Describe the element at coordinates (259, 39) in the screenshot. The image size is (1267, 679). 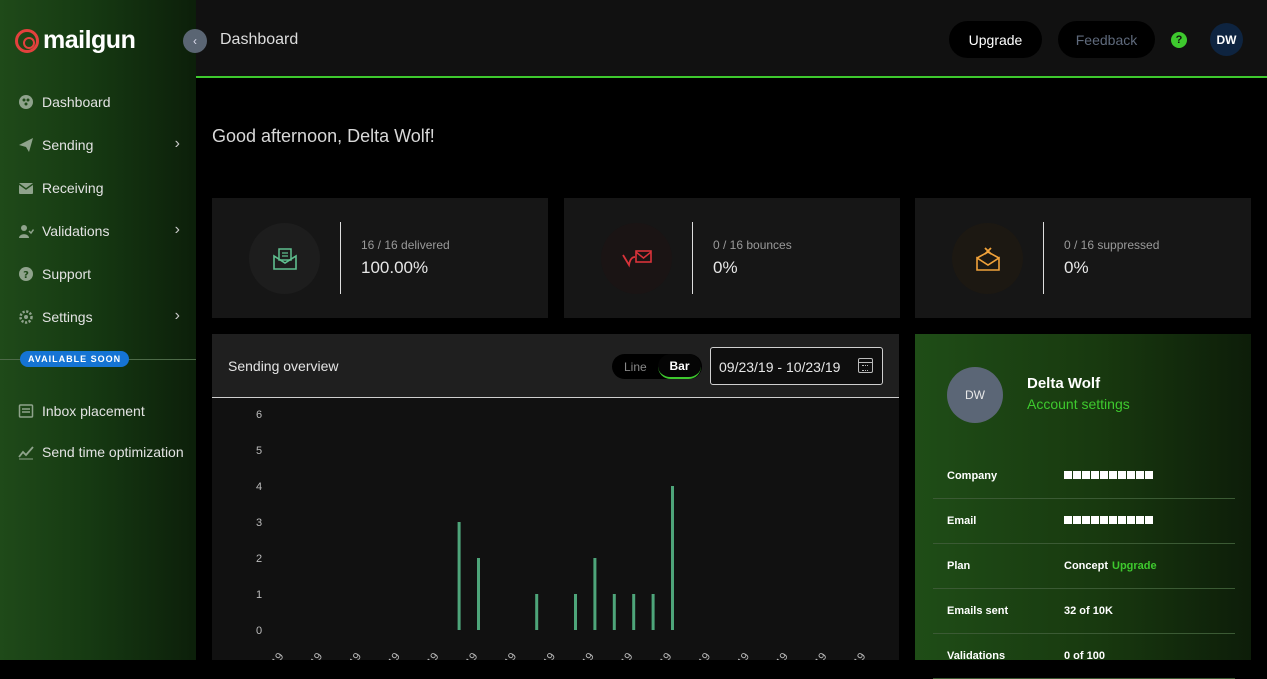
I see `breadcrumb: Dashboard` at that location.